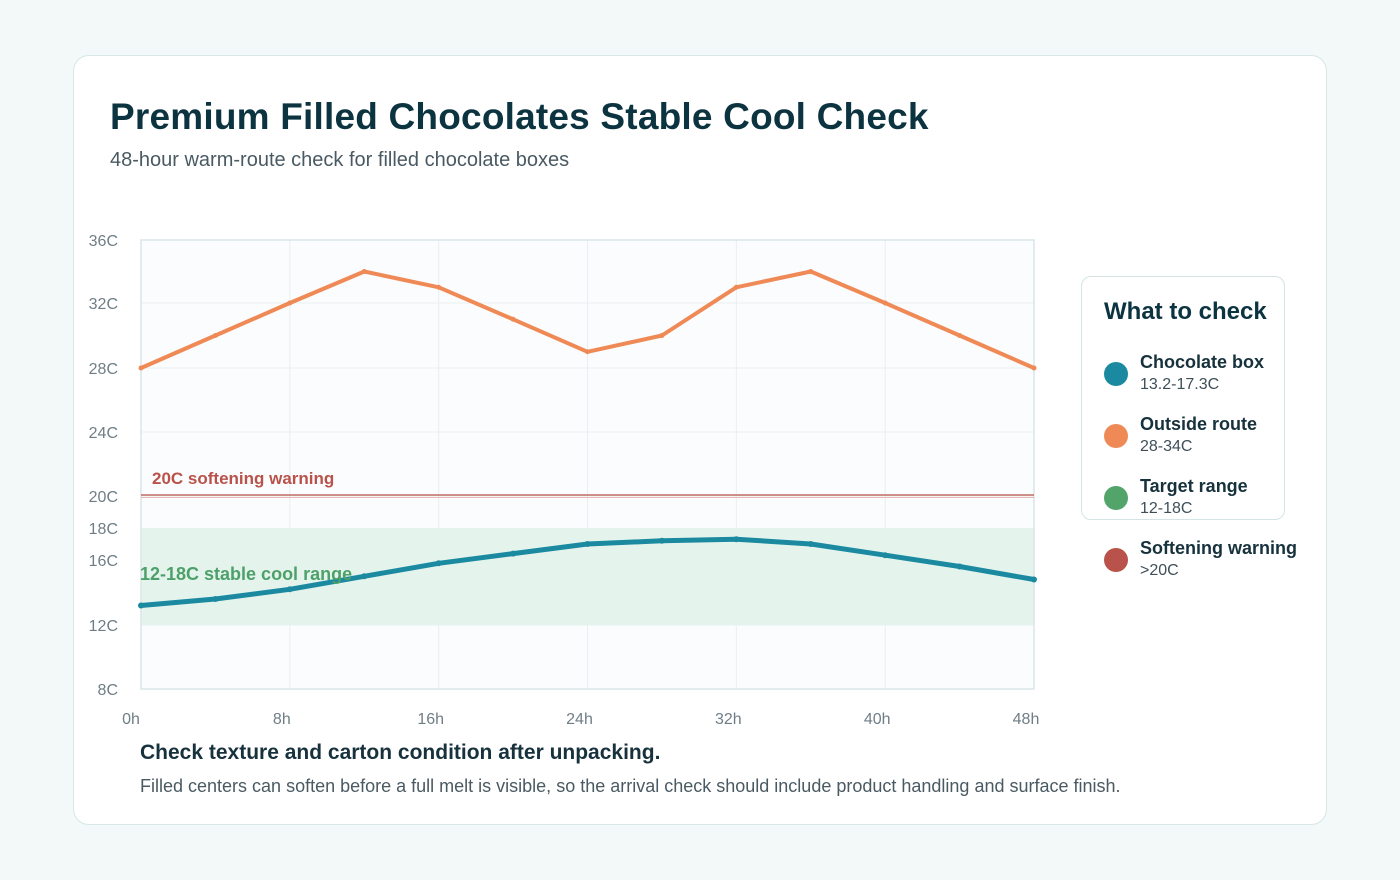  Describe the element at coordinates (103, 497) in the screenshot. I see `y-tick-label: 20C` at that location.